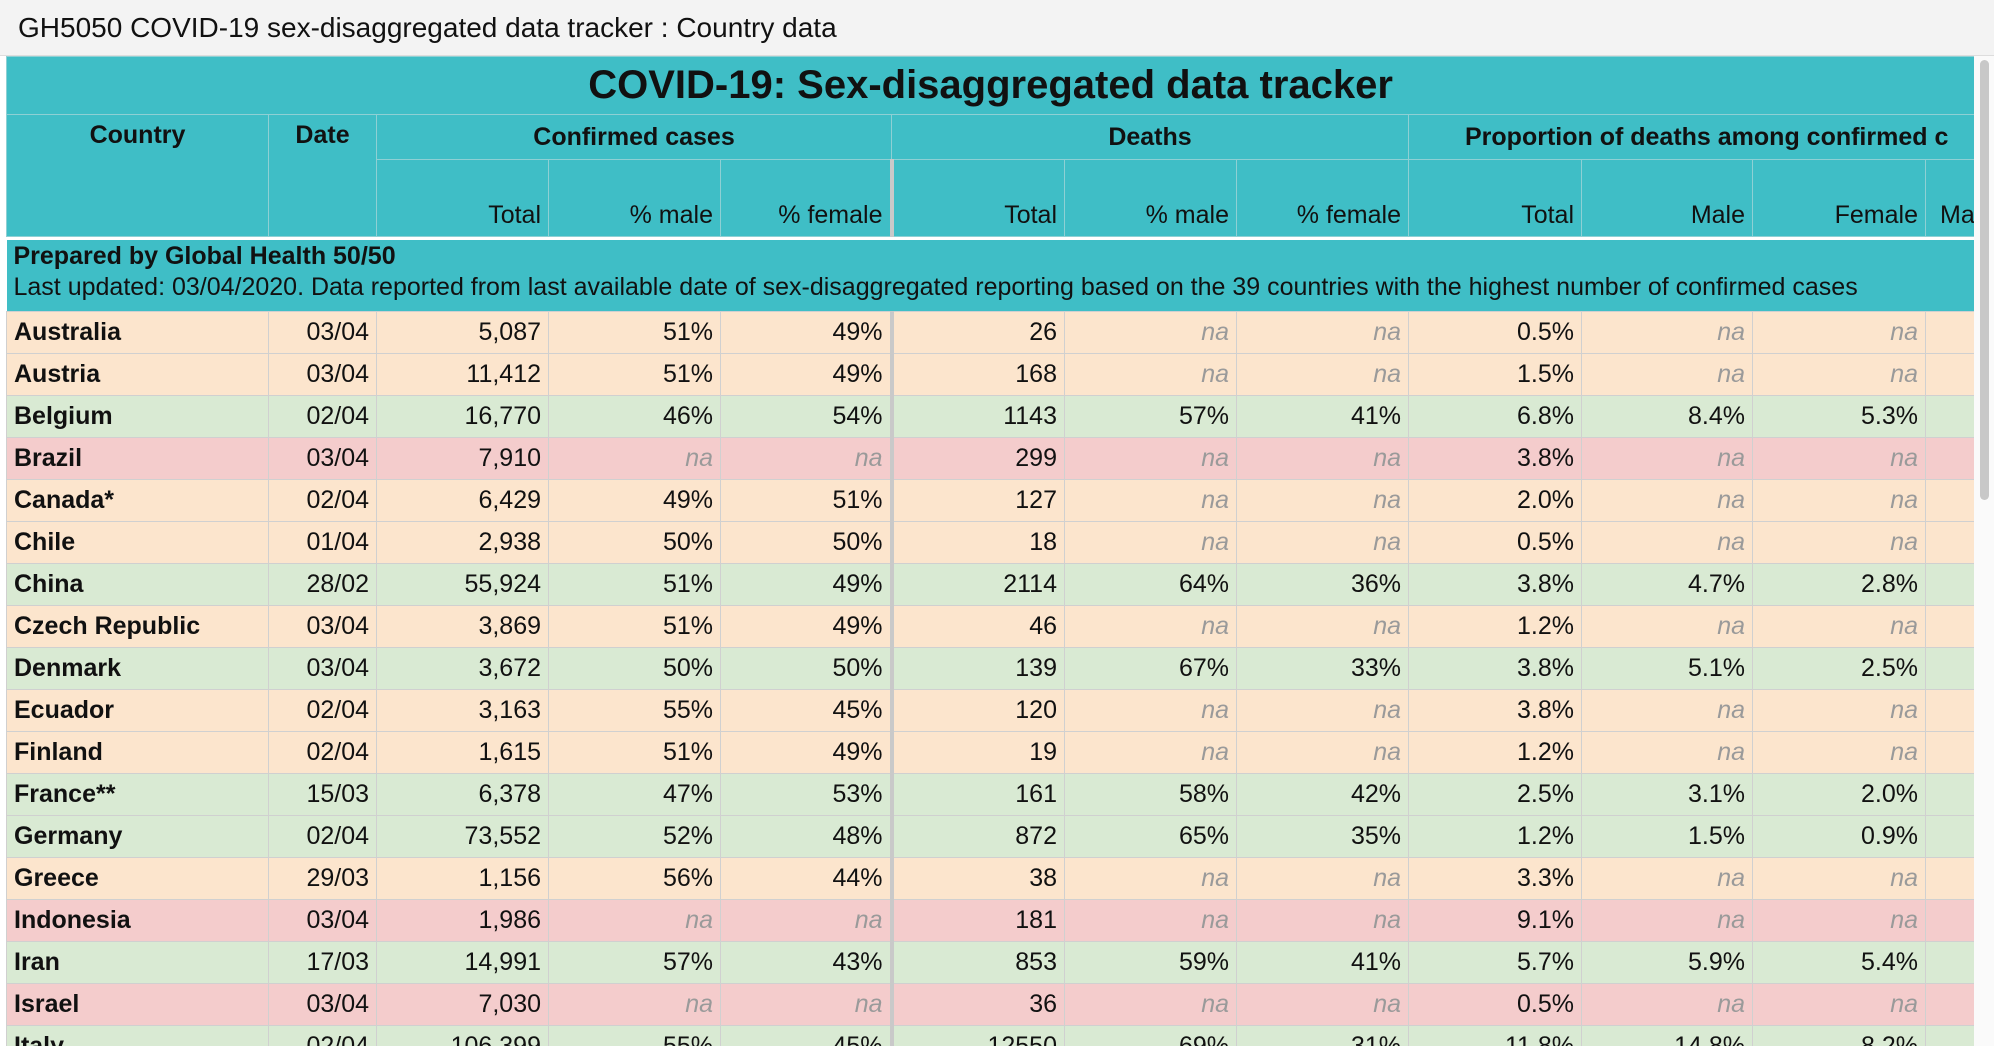  Describe the element at coordinates (806, 794) in the screenshot. I see `table-cell: 53%` at that location.